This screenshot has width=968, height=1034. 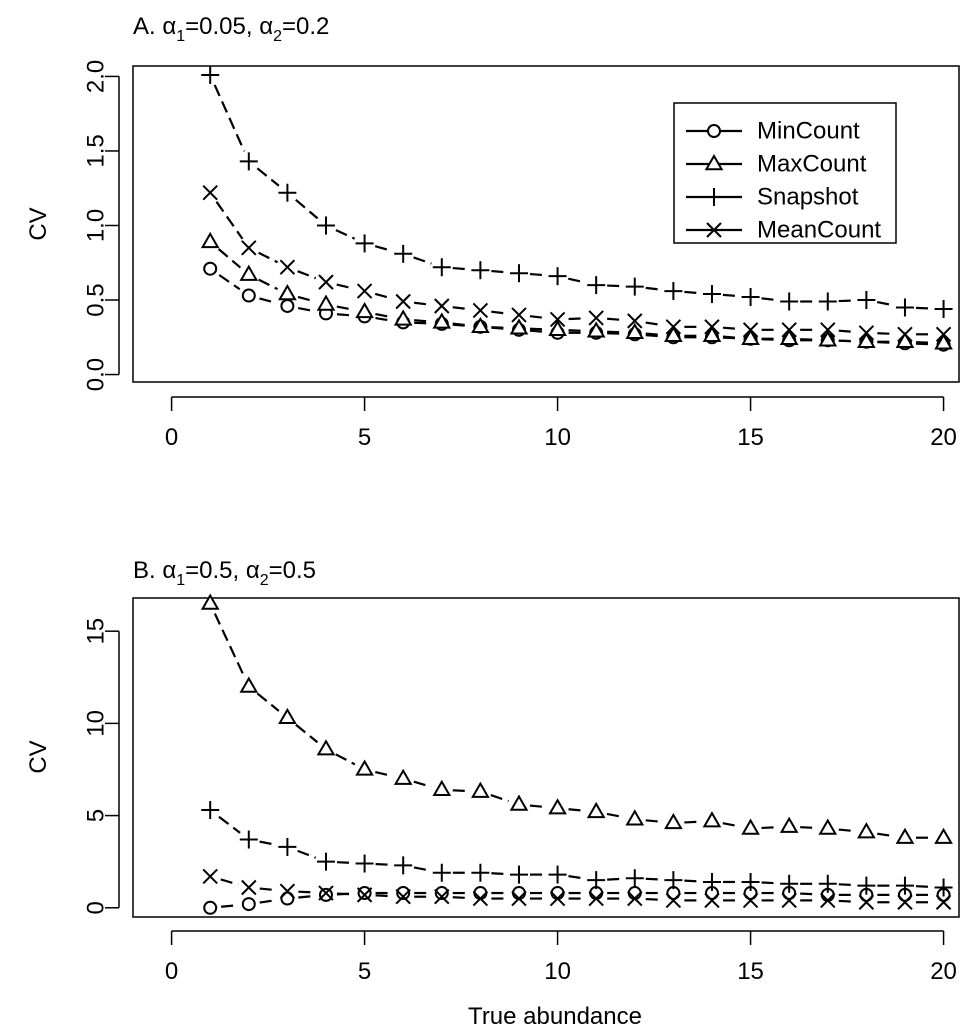 I want to click on panel-a-title: A. α1=0.05, α2=0.2, so click(x=231, y=29).